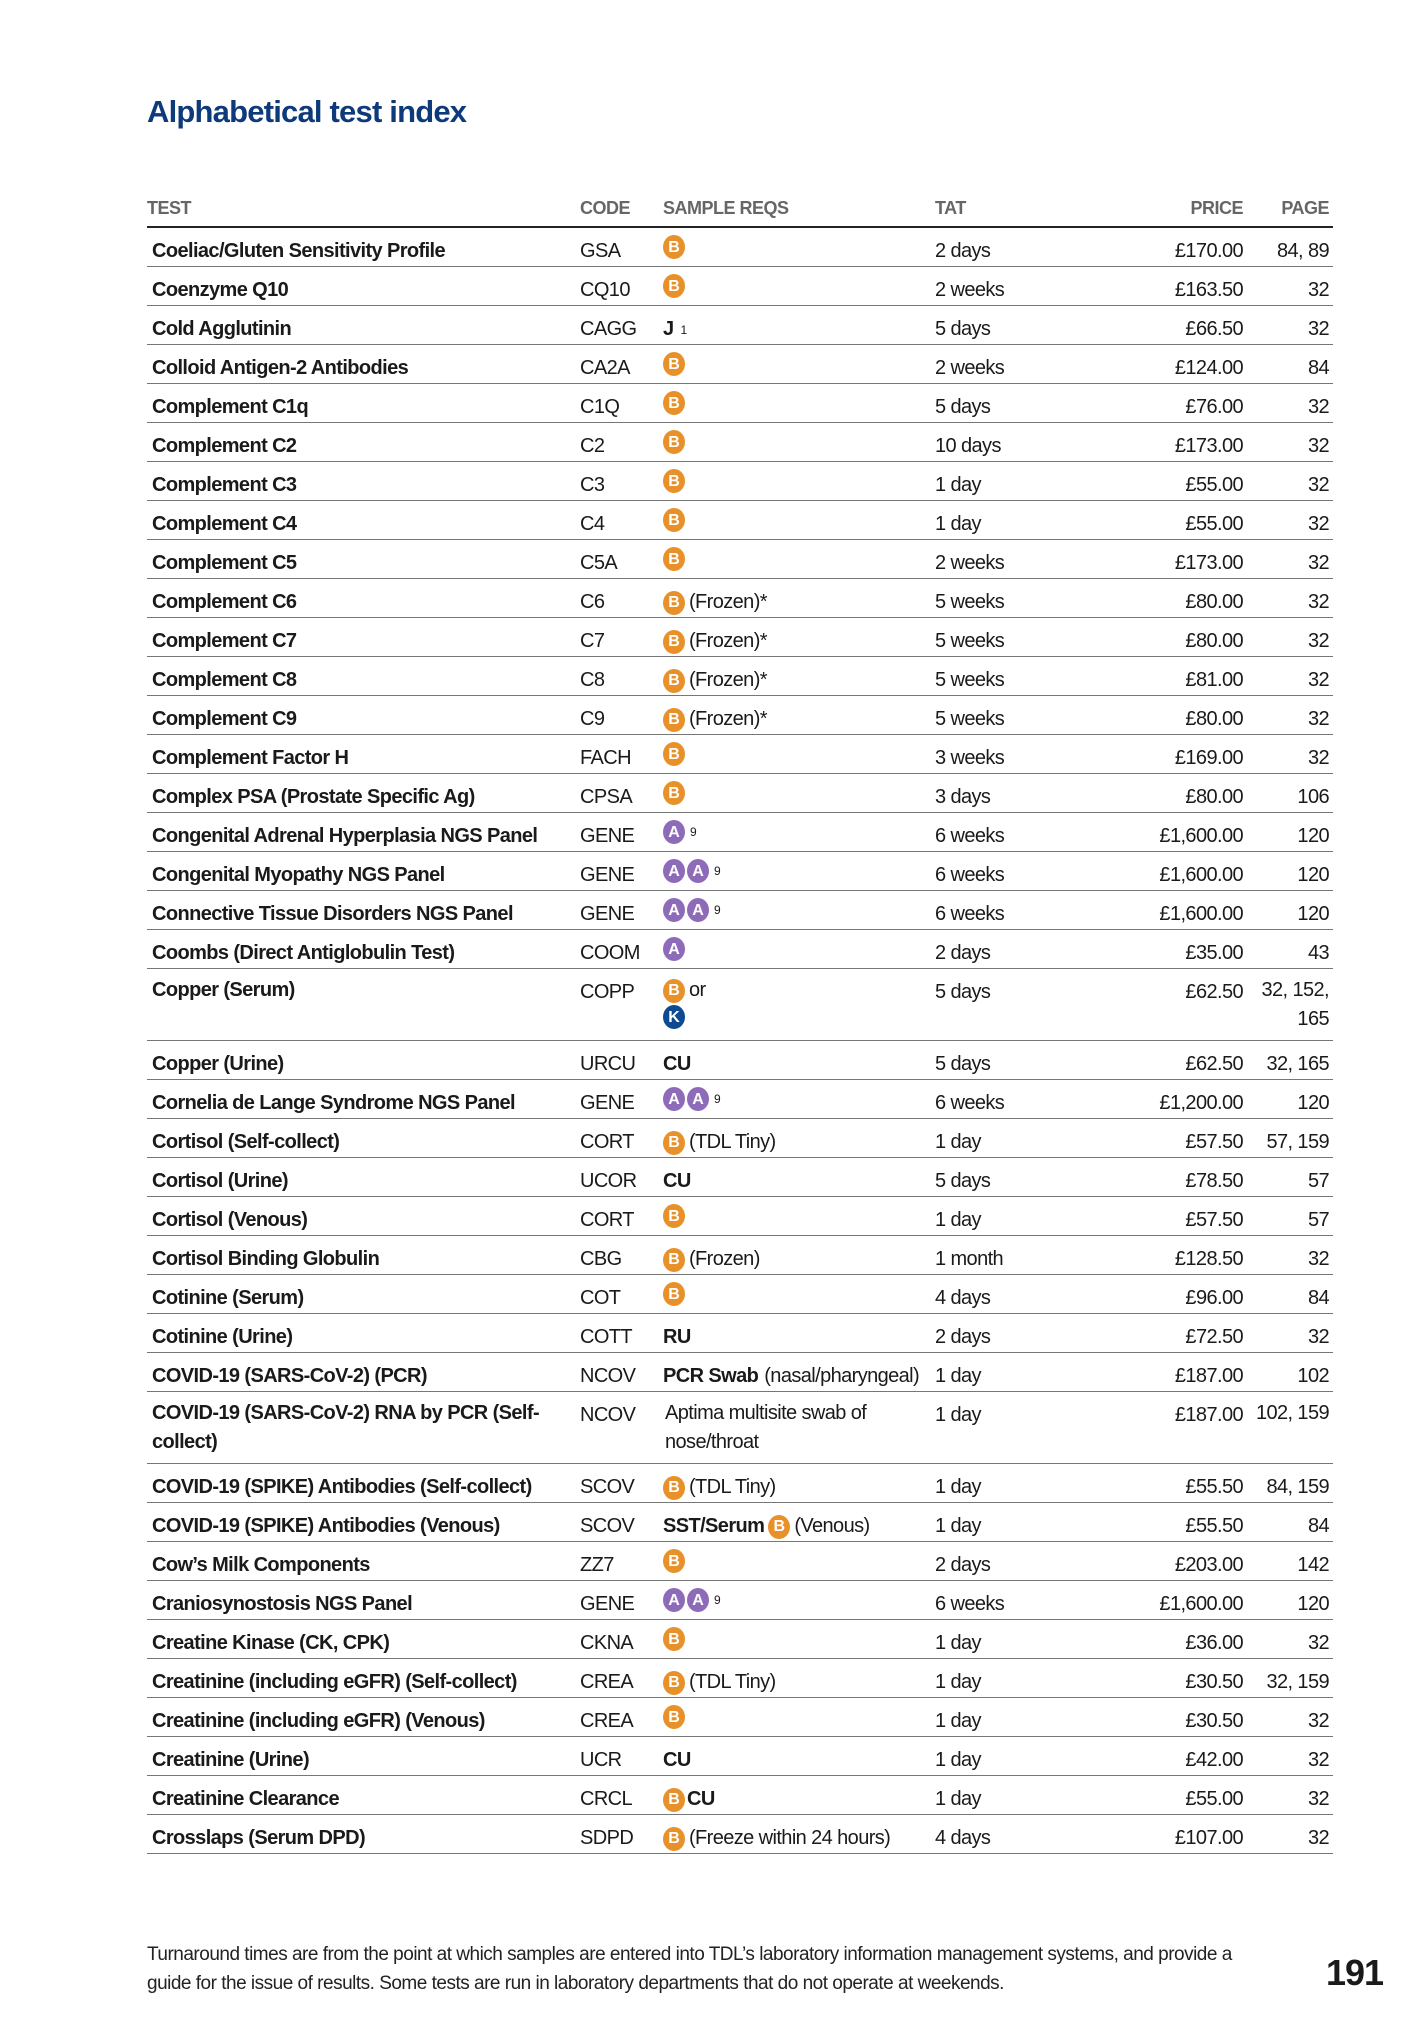  What do you see at coordinates (1313, 797) in the screenshot?
I see `page-ref: 106` at bounding box center [1313, 797].